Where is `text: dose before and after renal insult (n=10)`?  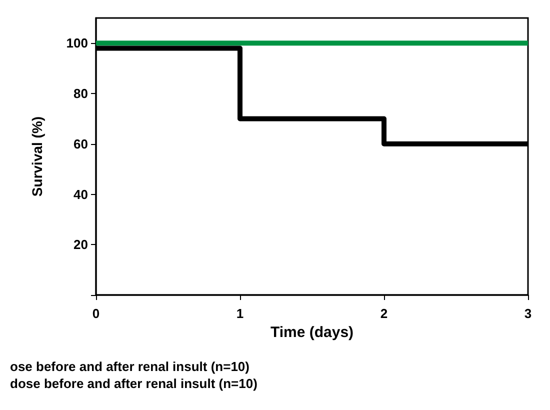 text: dose before and after renal insult (n=10) is located at coordinates (134, 383).